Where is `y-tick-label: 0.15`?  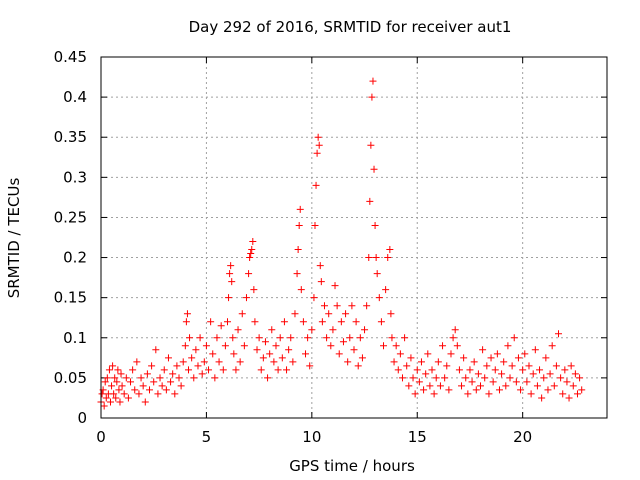 y-tick-label: 0.15 is located at coordinates (70, 298).